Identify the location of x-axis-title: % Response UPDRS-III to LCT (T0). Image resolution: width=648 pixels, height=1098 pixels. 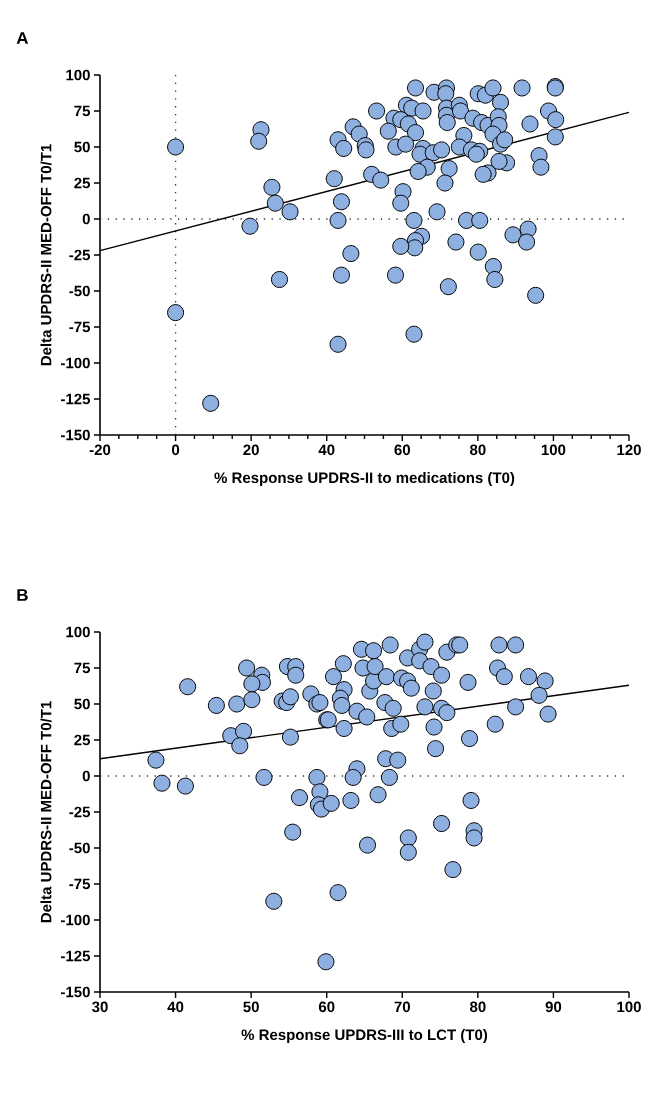
(364, 1036).